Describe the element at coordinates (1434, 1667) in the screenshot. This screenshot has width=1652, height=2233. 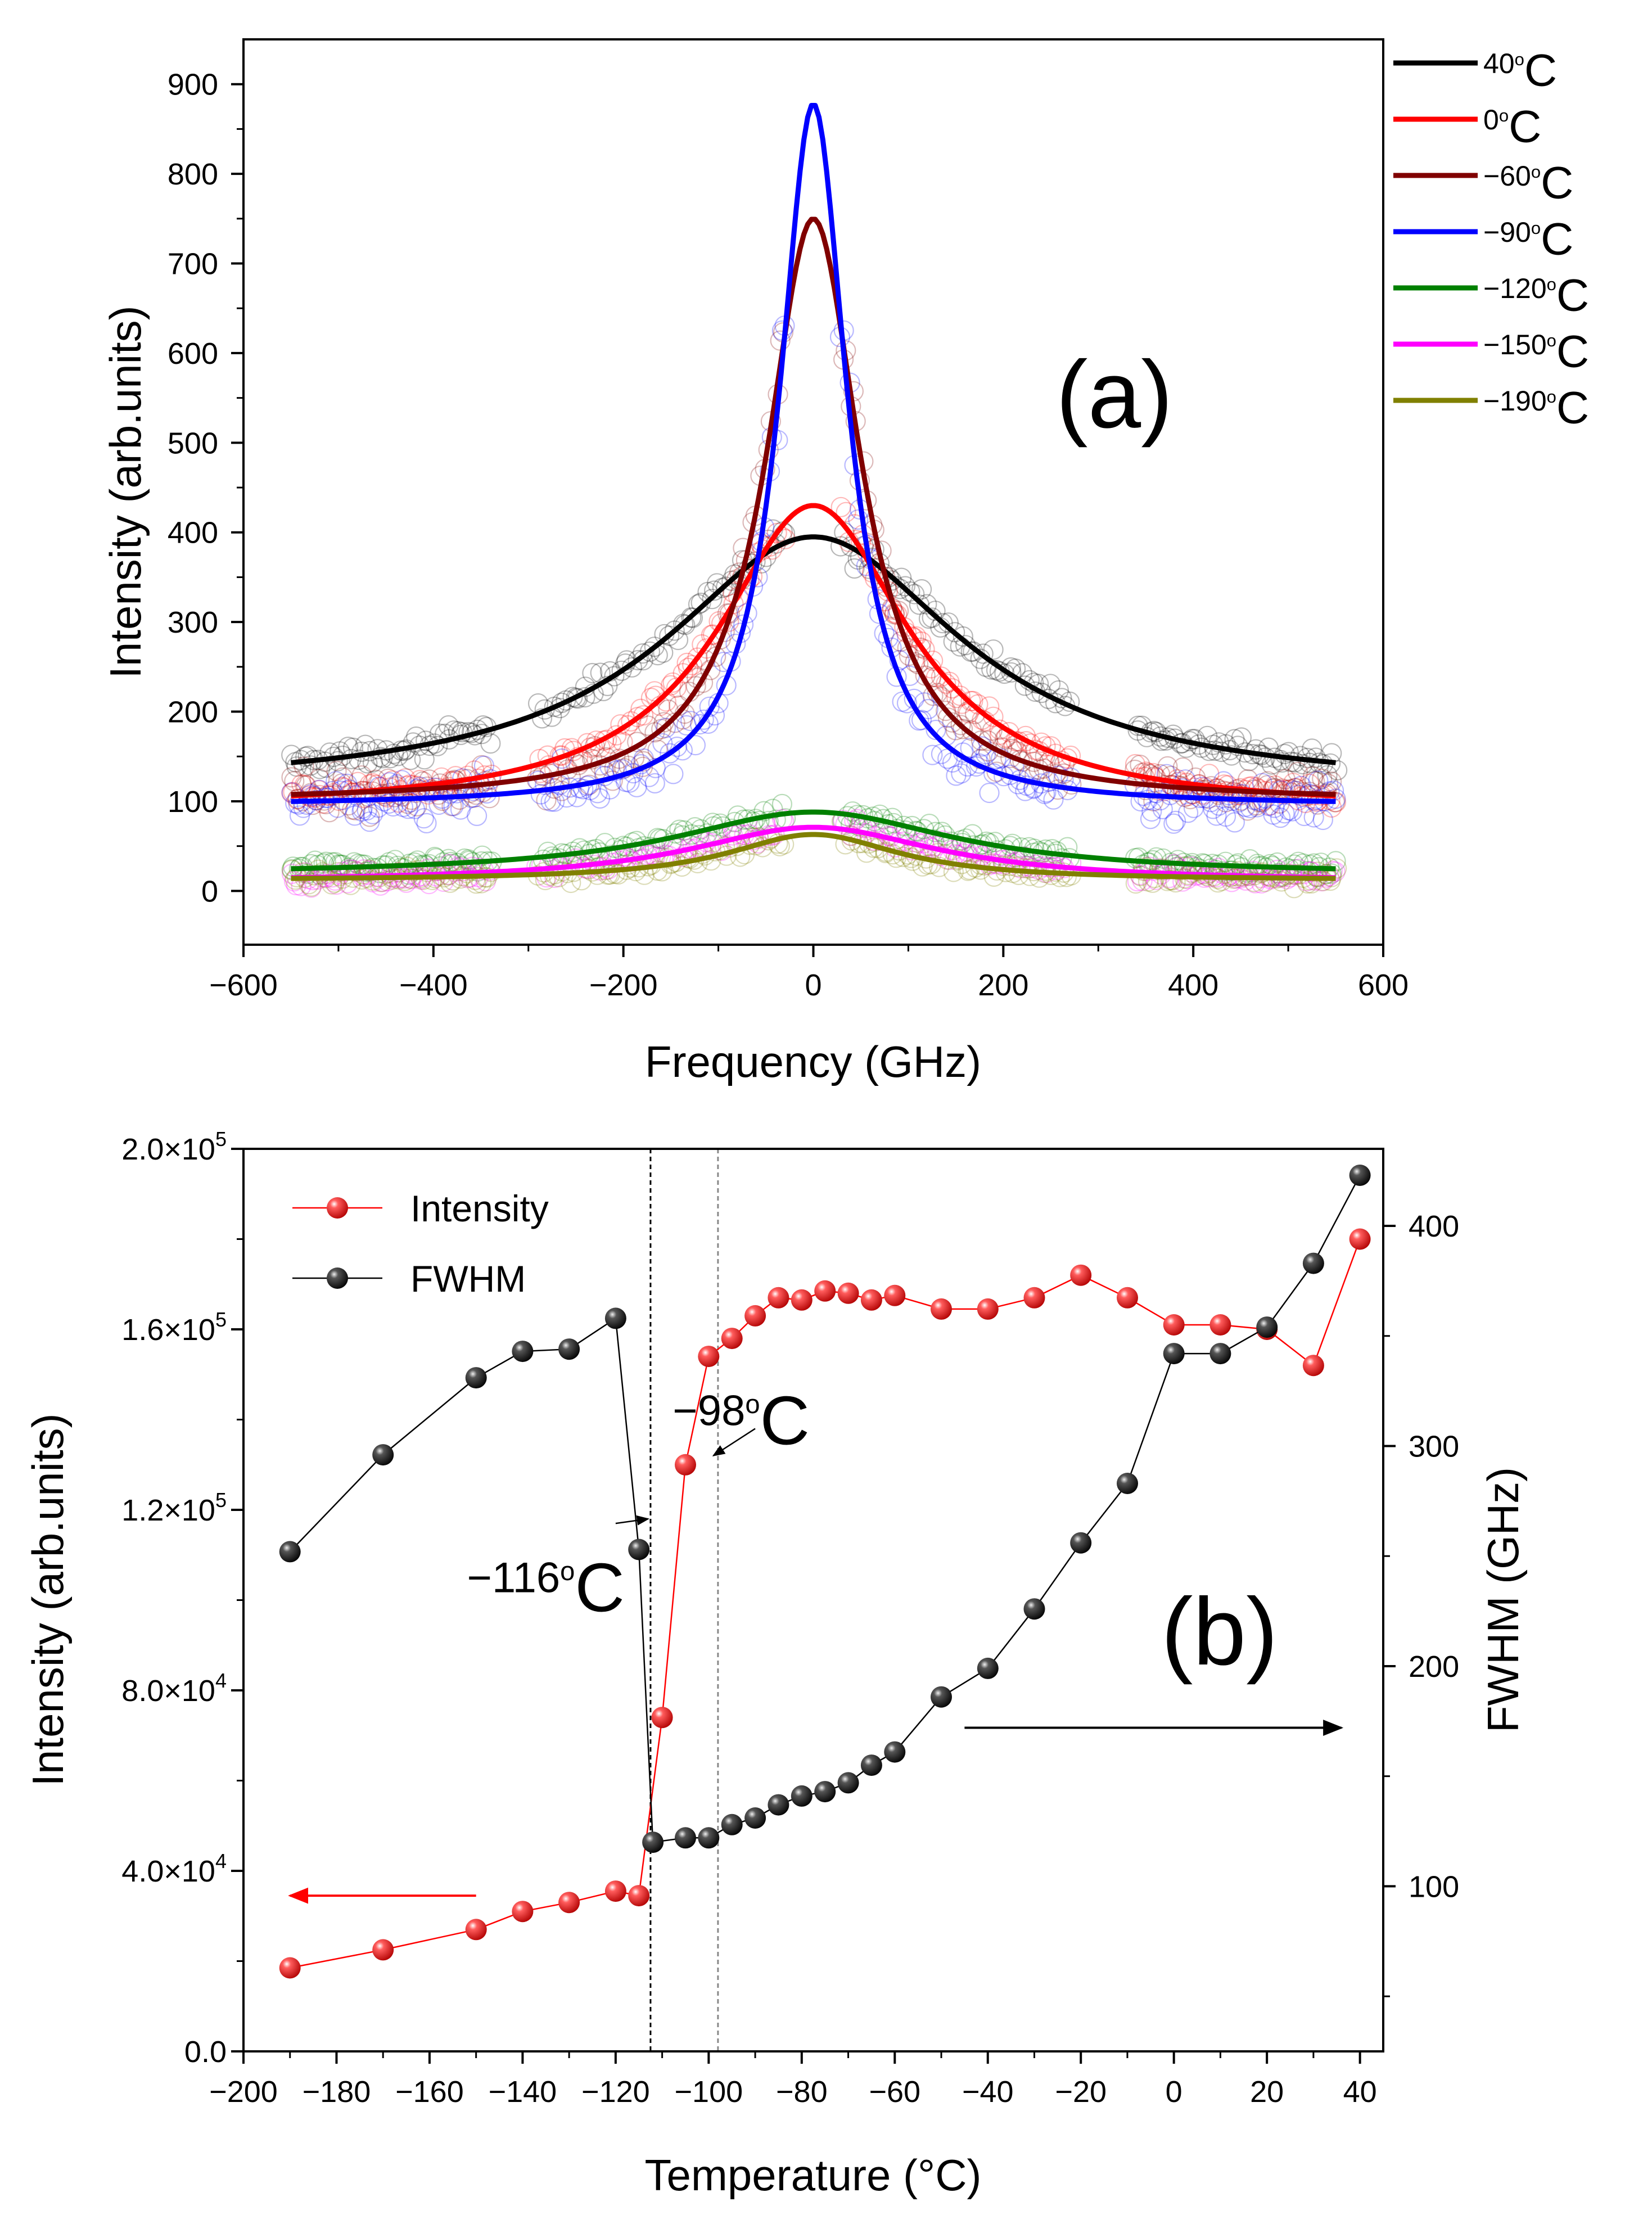
I see `y2-tick-label: 200` at that location.